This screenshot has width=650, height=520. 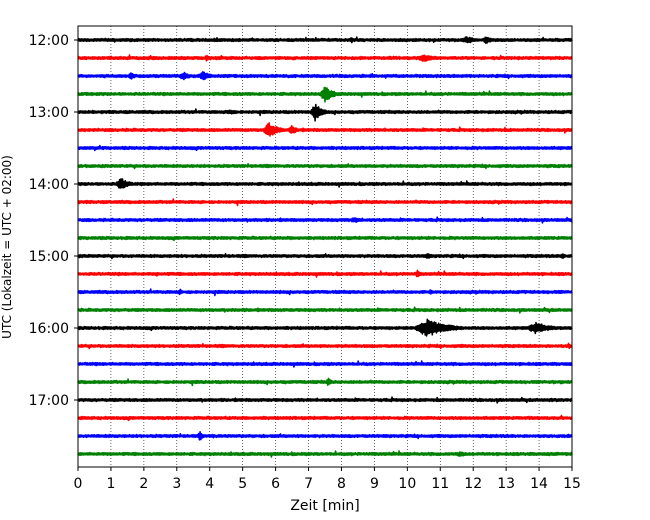 What do you see at coordinates (7, 247) in the screenshot?
I see `y-axis-label: UTC (Lokalzeit = UTC + 02:00)` at bounding box center [7, 247].